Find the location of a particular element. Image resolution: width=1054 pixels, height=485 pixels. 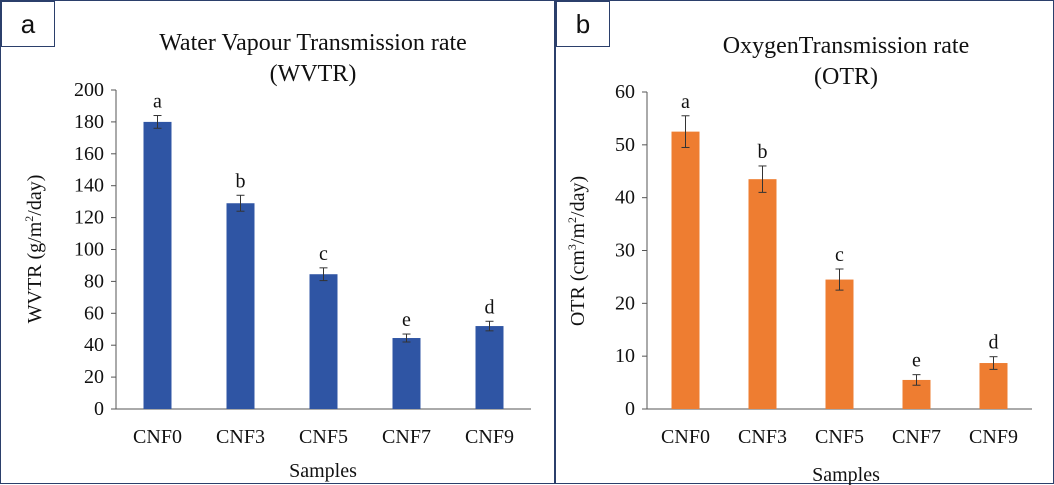

y-tick-label: 180 is located at coordinates (89, 122).